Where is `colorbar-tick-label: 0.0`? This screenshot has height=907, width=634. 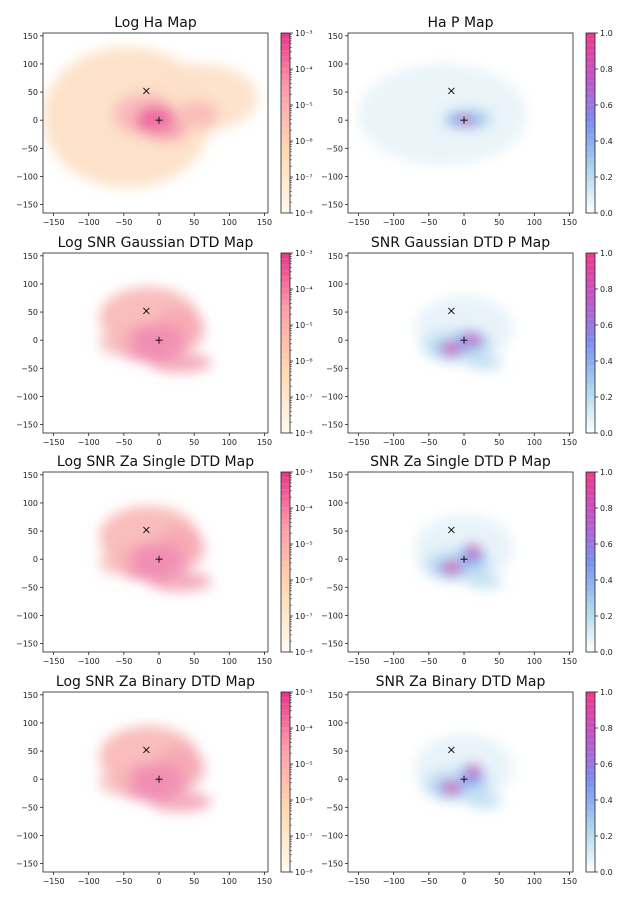
colorbar-tick-label: 0.0 is located at coordinates (606, 872).